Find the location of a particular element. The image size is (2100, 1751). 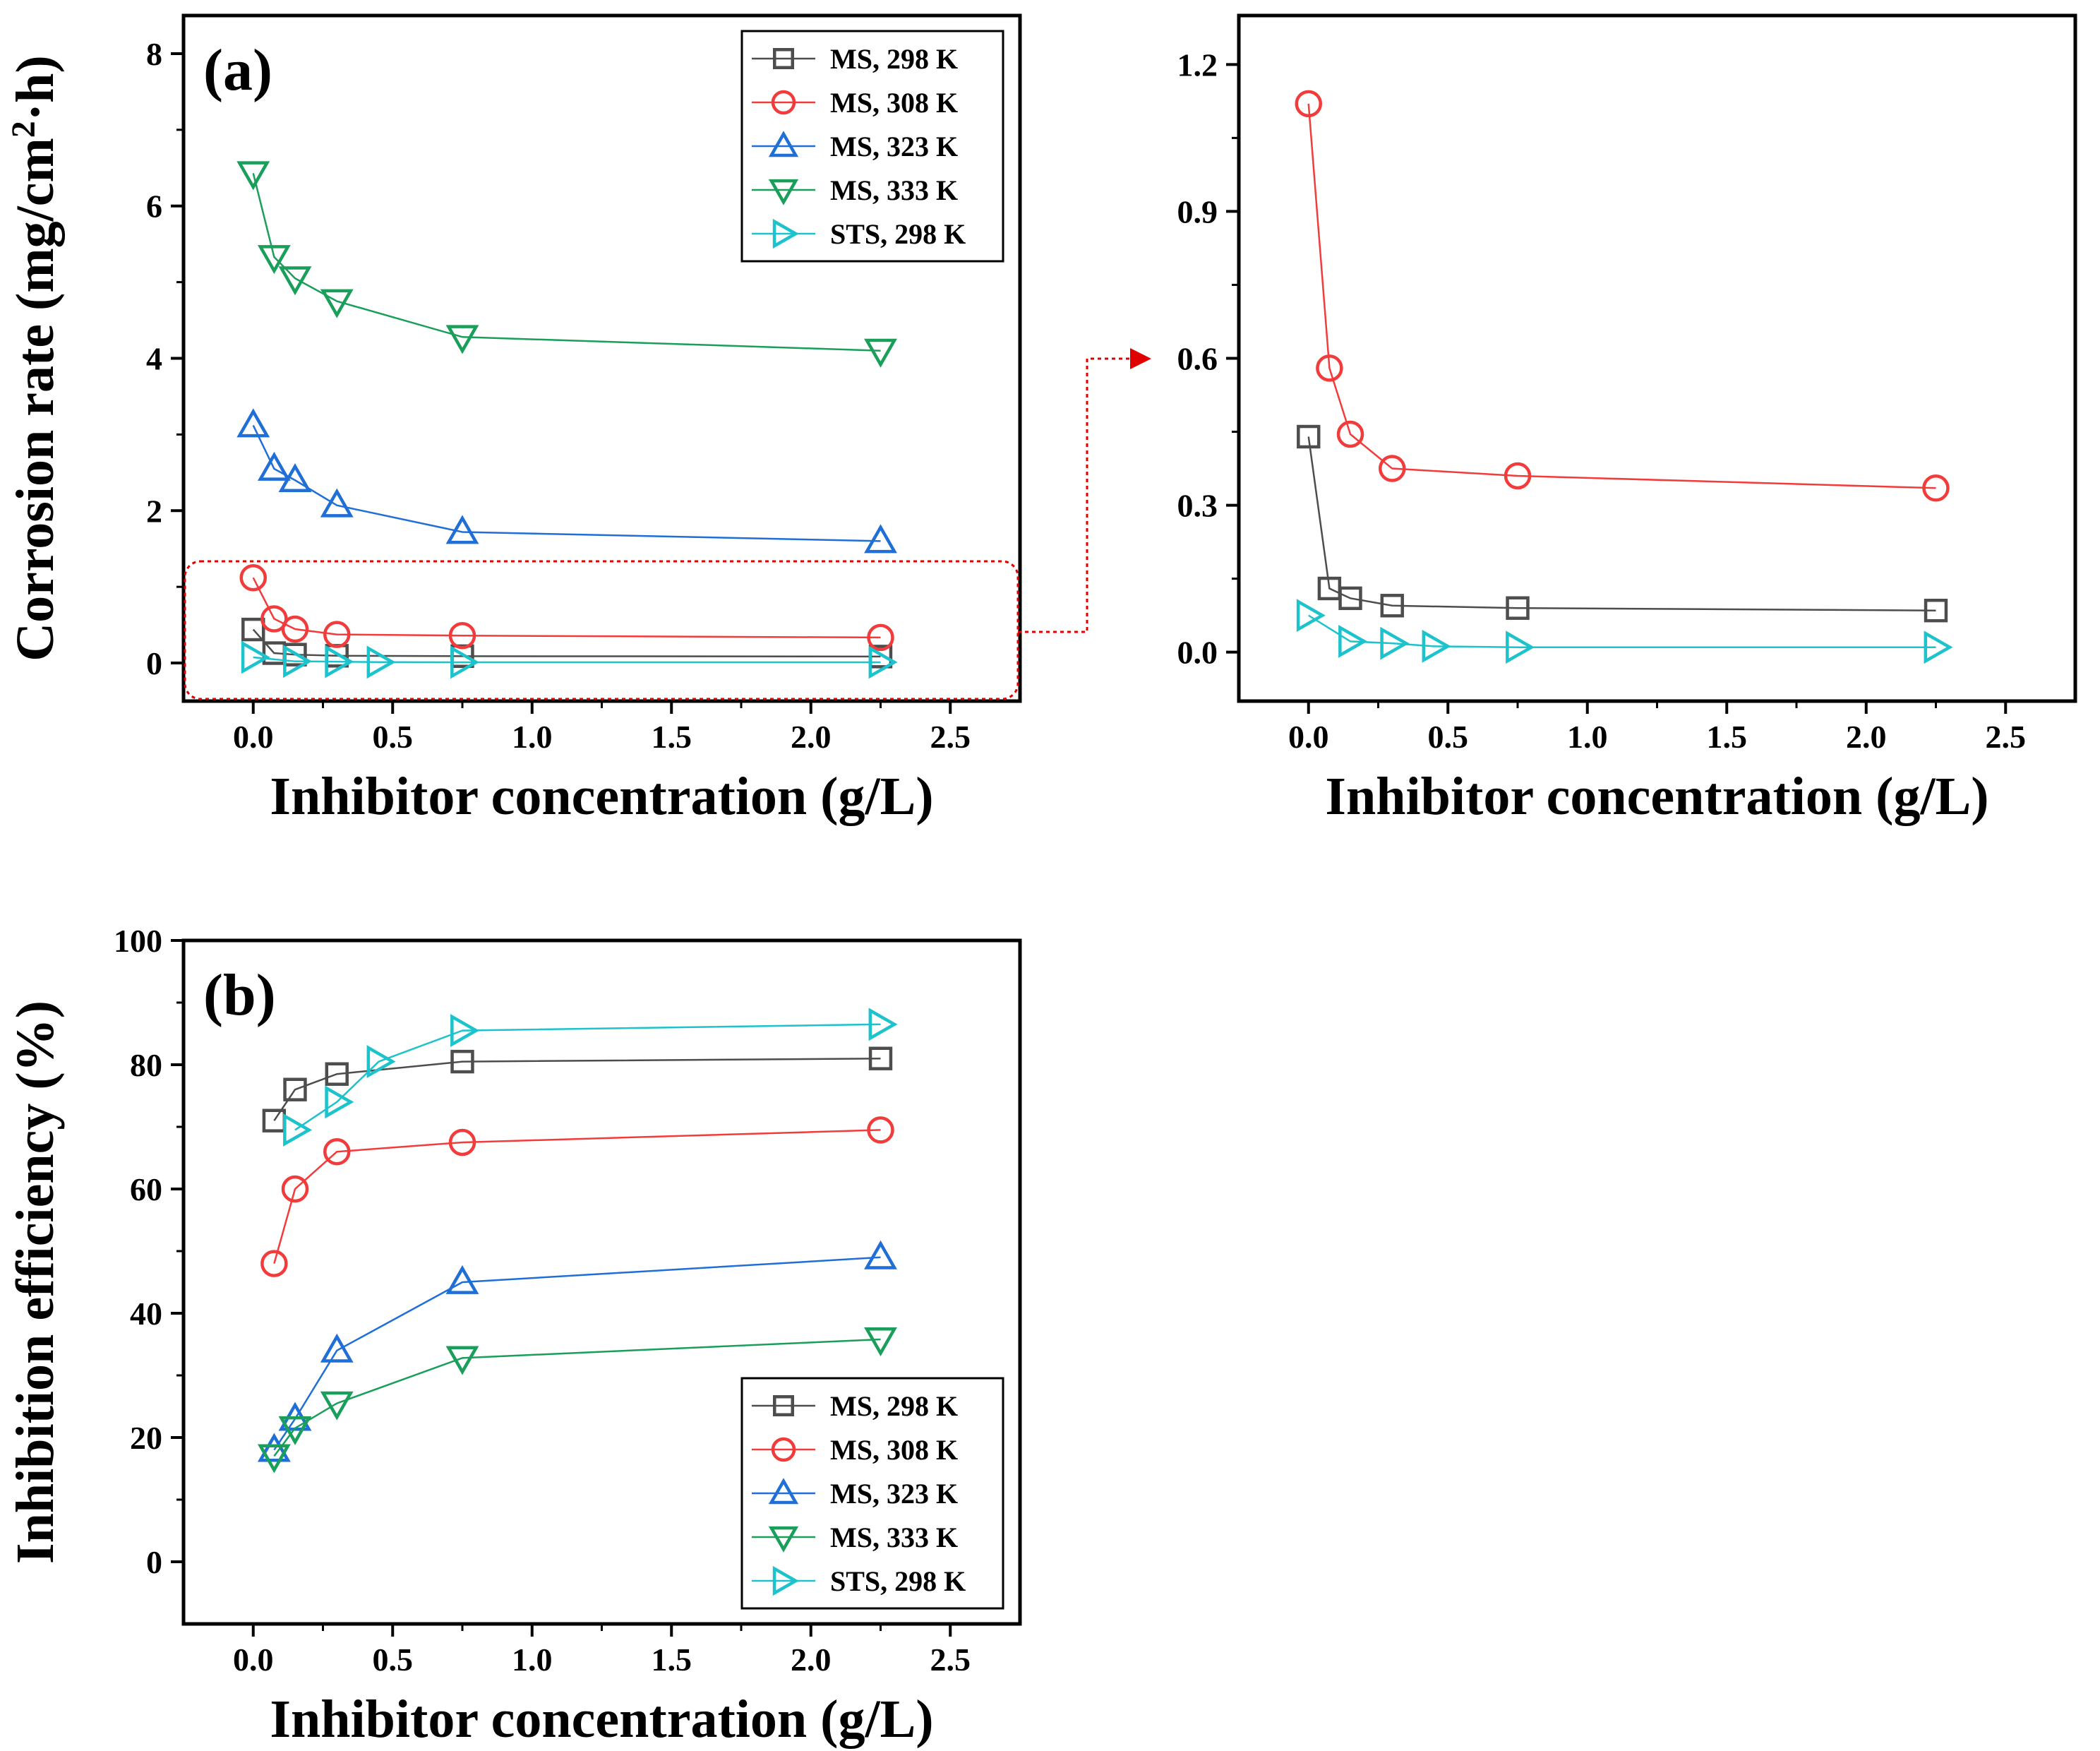

legend-item-sts-298-k: STS, 298 K is located at coordinates (859, 234).